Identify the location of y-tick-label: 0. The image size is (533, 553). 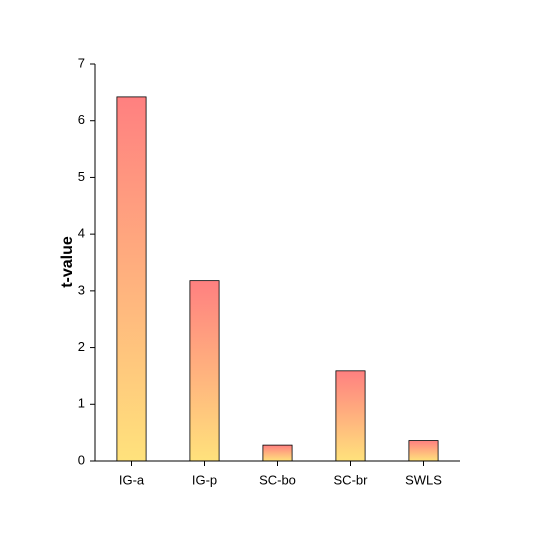
(81, 459).